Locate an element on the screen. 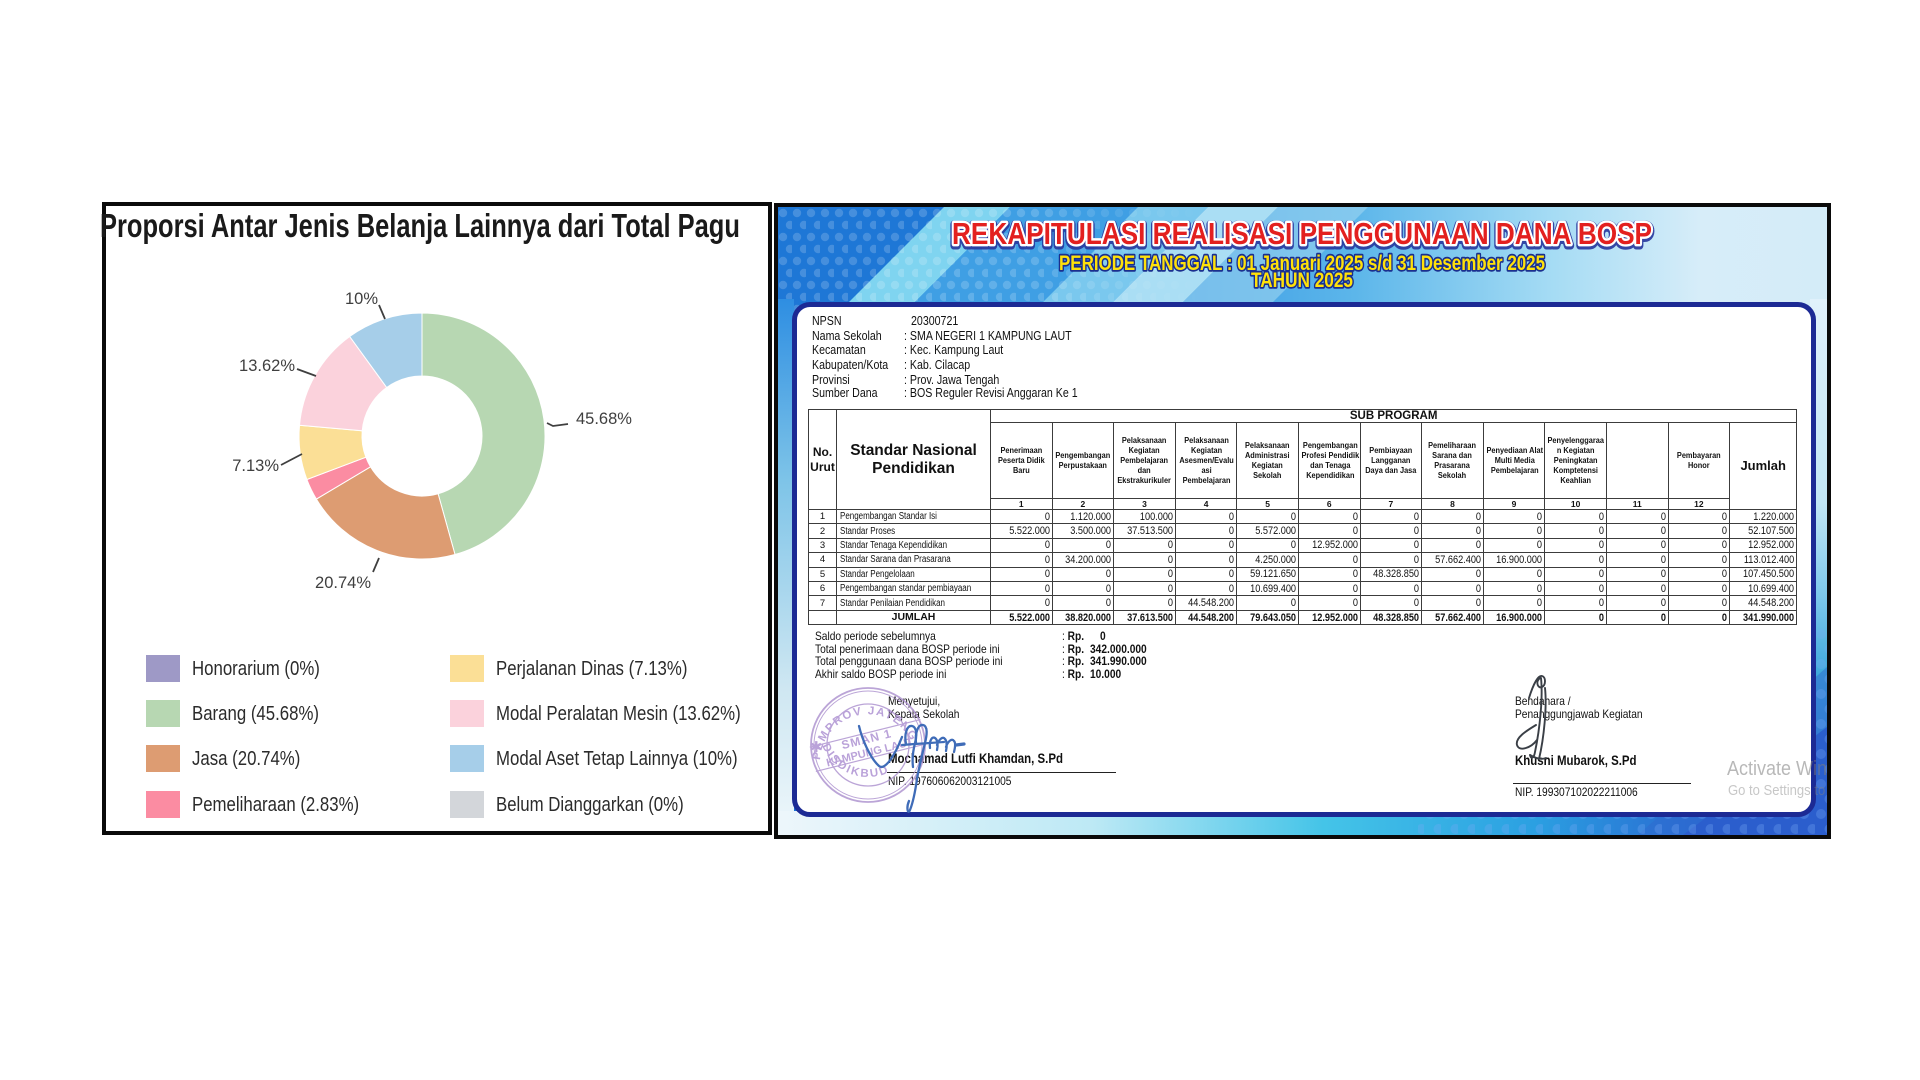 This screenshot has height=1080, width=1920. svg-text: TAHUN 2025 is located at coordinates (1302, 280).